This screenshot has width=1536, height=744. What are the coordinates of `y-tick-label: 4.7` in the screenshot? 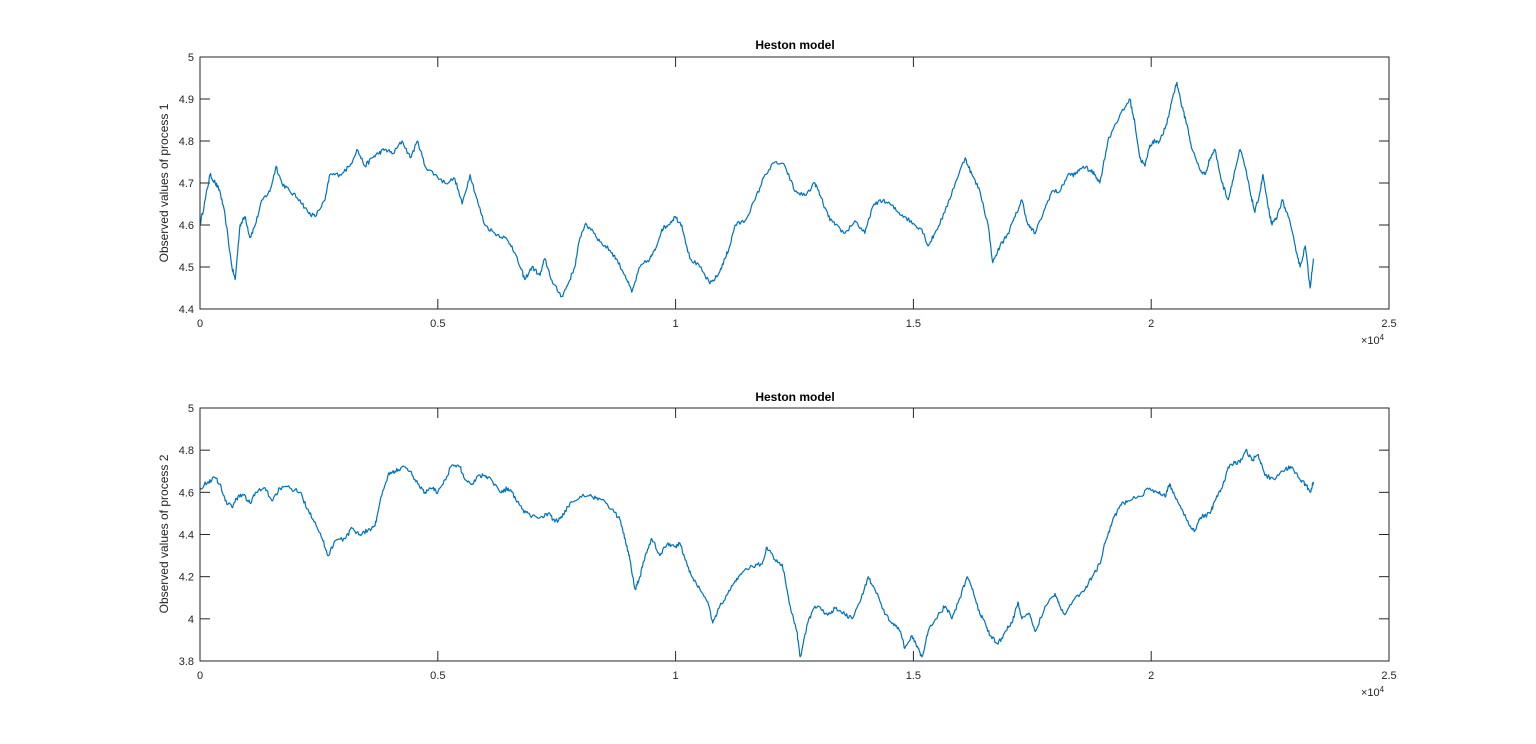 It's located at (186, 184).